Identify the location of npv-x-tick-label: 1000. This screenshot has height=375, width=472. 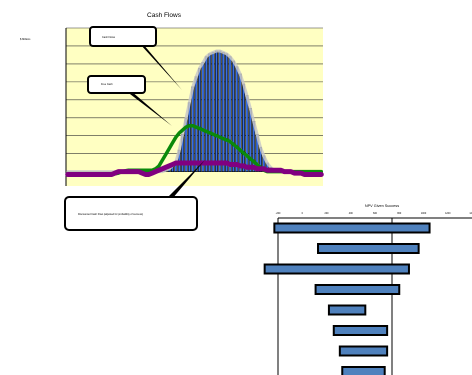
(424, 213).